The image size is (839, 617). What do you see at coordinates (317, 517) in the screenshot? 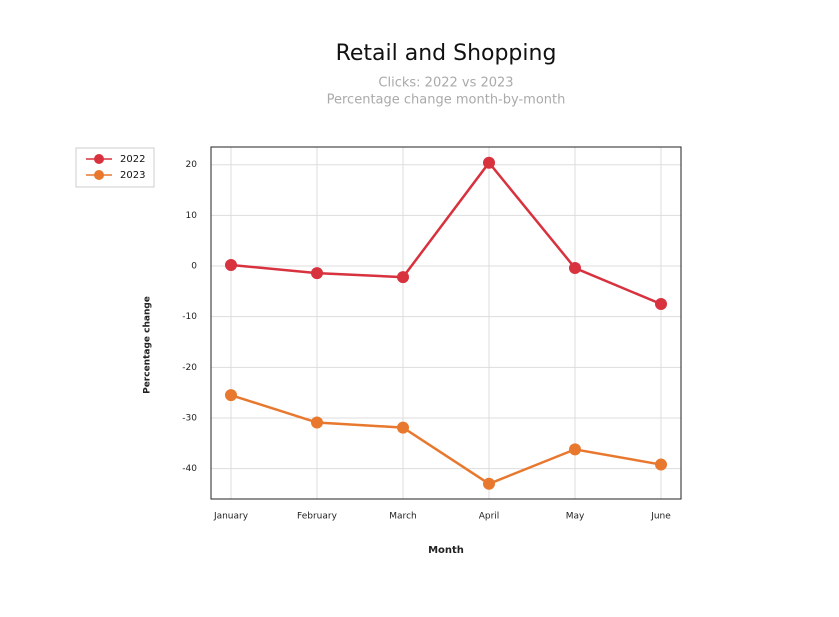
I see `x-tick-label: February` at bounding box center [317, 517].